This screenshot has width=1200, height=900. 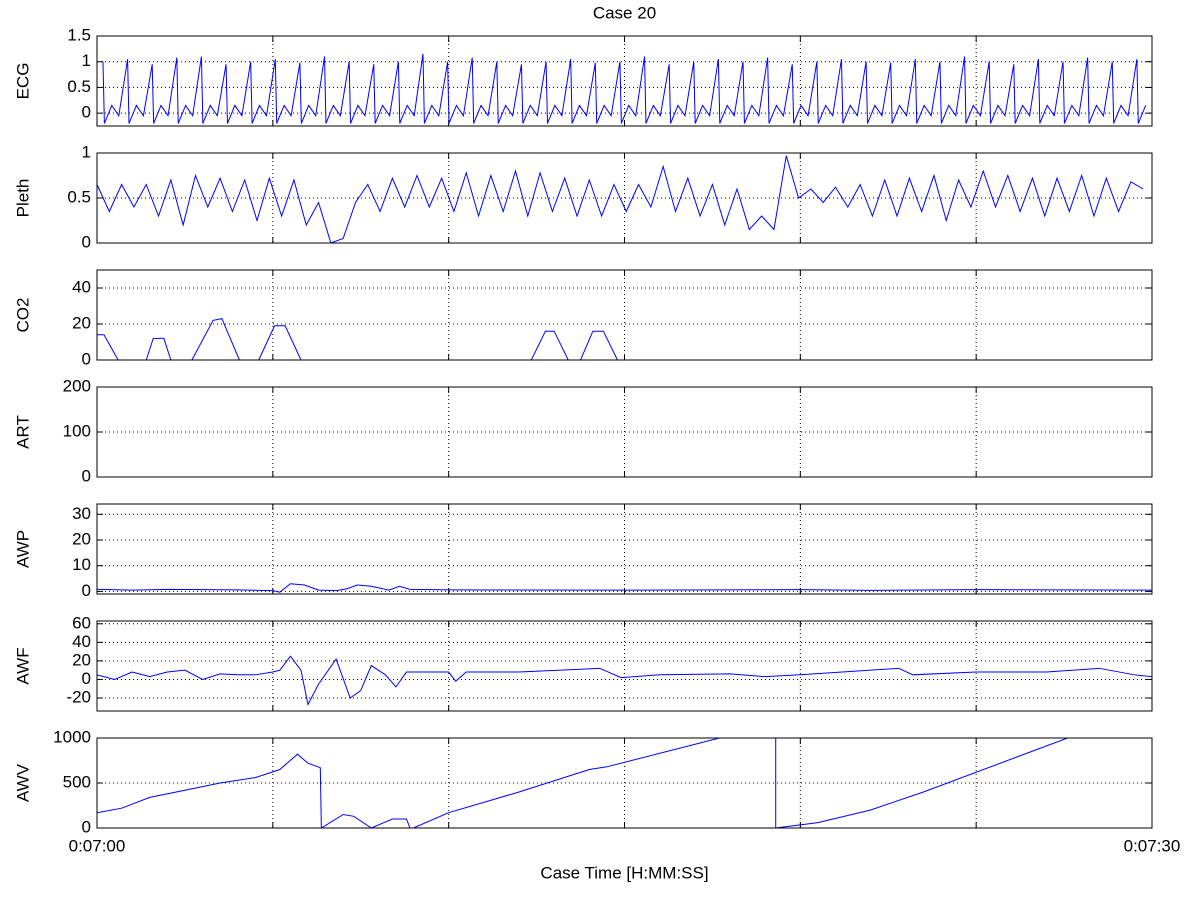 What do you see at coordinates (22, 198) in the screenshot?
I see `y-axis-label: Pleth` at bounding box center [22, 198].